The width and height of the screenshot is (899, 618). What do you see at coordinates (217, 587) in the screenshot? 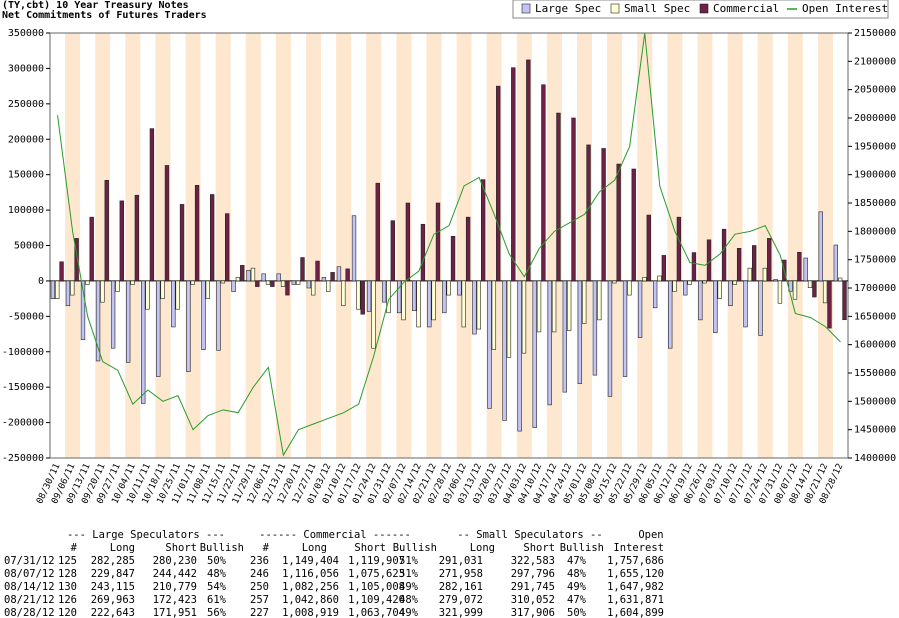
I see `table-cell: 54%` at bounding box center [217, 587].